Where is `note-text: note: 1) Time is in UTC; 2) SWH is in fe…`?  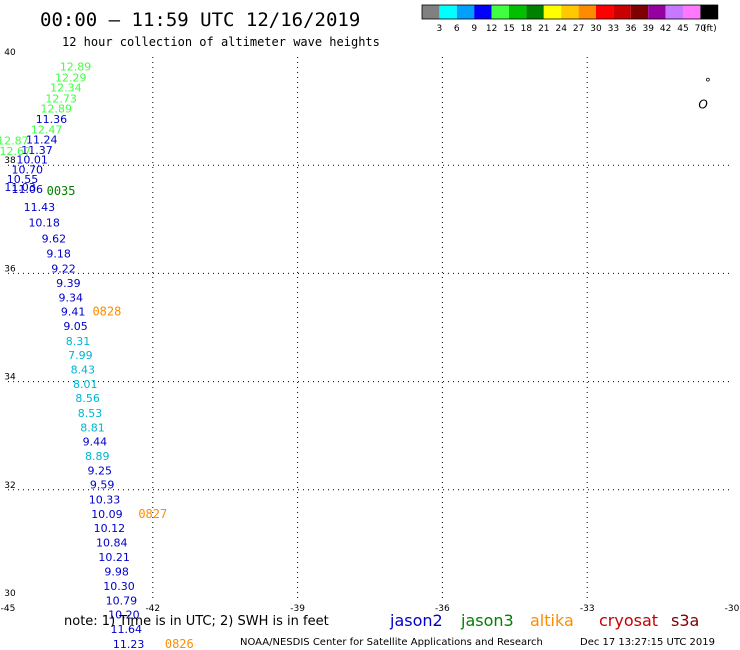
note-text: note: 1) Time is in UTC; 2) SWH is in fe… is located at coordinates (196, 621).